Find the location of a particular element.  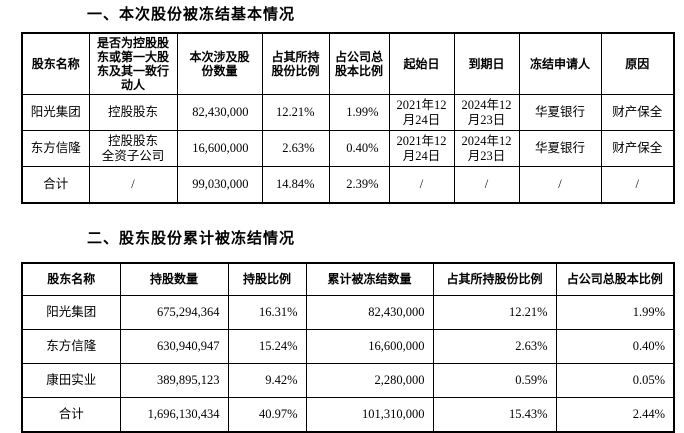

table-cell: 0.59% is located at coordinates (494, 380).